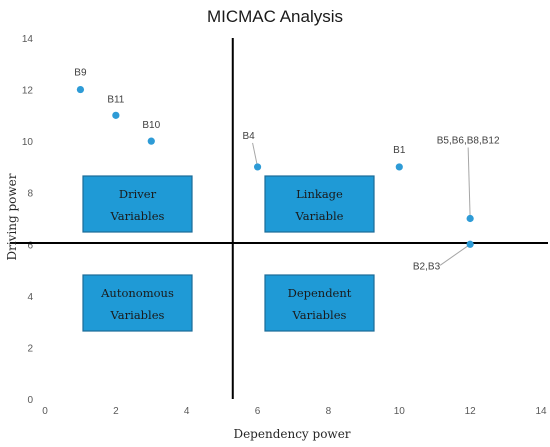 The height and width of the screenshot is (447, 550). I want to click on y-tick-label: 8, so click(30, 194).